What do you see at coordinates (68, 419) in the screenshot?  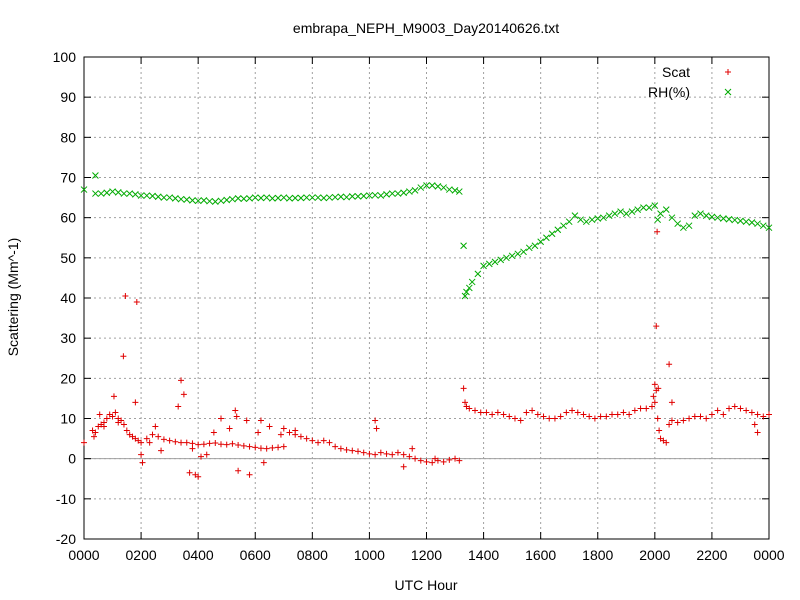 I see `y-tick-label: 10` at bounding box center [68, 419].